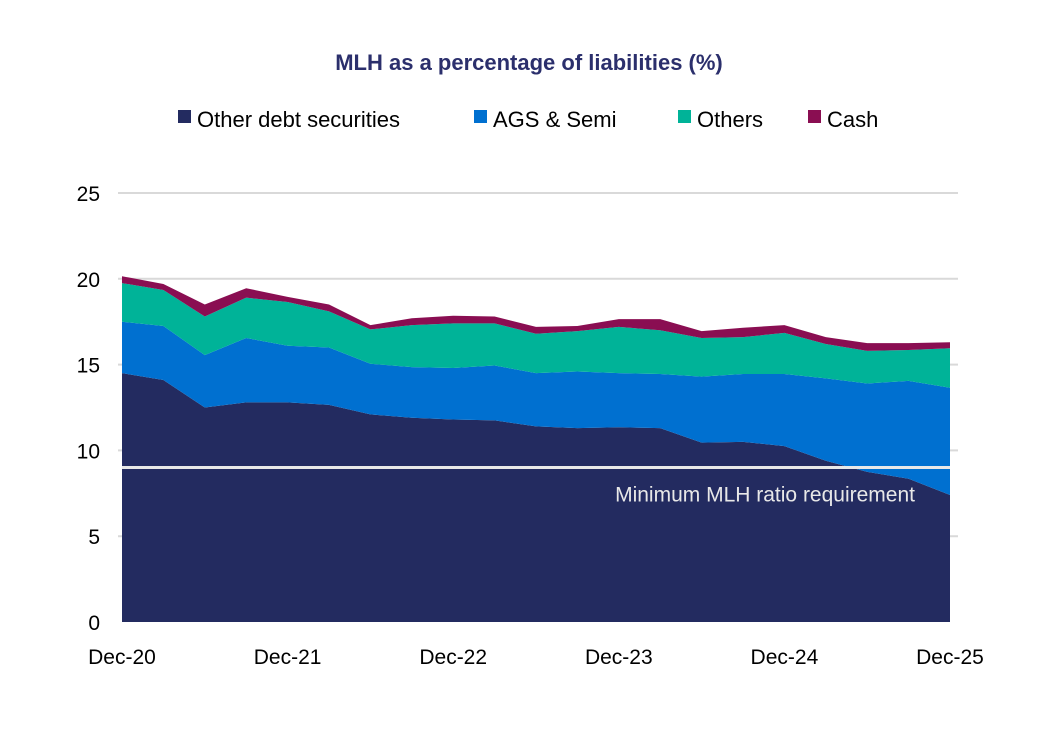 The image size is (1058, 756). Describe the element at coordinates (536, 486) in the screenshot. I see `annotations: Minimum MLH ratio requirement` at that location.